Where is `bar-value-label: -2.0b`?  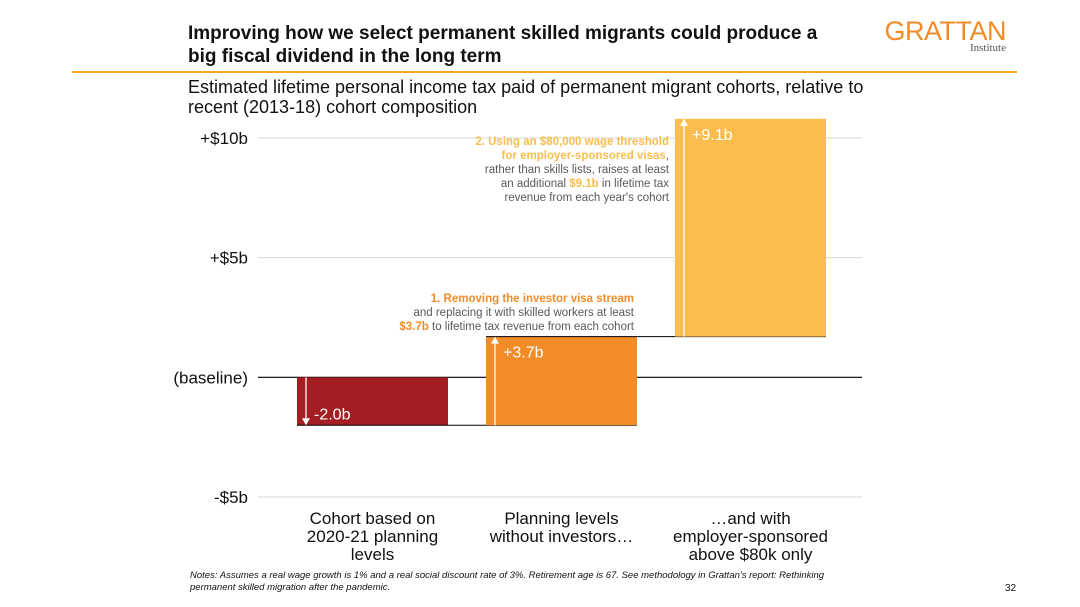
bar-value-label: -2.0b is located at coordinates (332, 414).